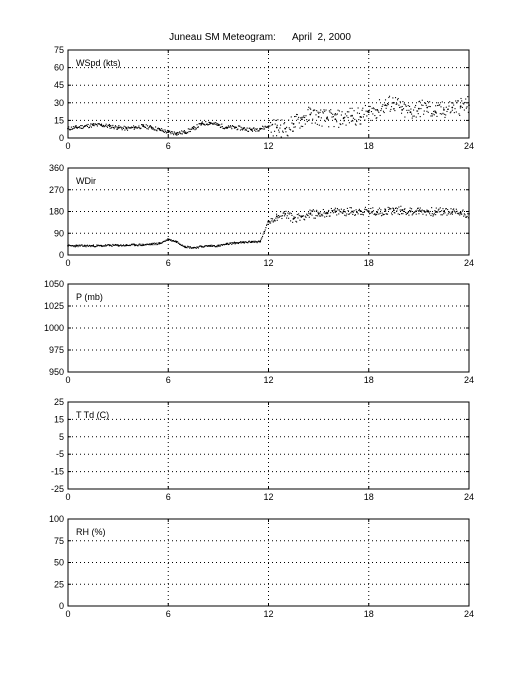 The height and width of the screenshot is (683, 520). Describe the element at coordinates (469, 497) in the screenshot. I see `x-tick-label: 24` at that location.